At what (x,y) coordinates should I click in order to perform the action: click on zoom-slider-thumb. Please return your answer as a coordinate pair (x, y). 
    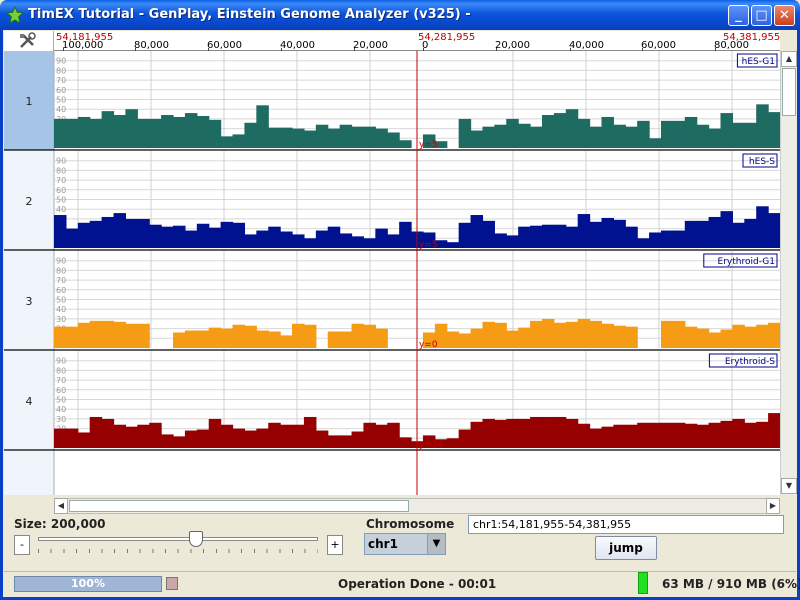
    Looking at the image, I should click on (196, 539).